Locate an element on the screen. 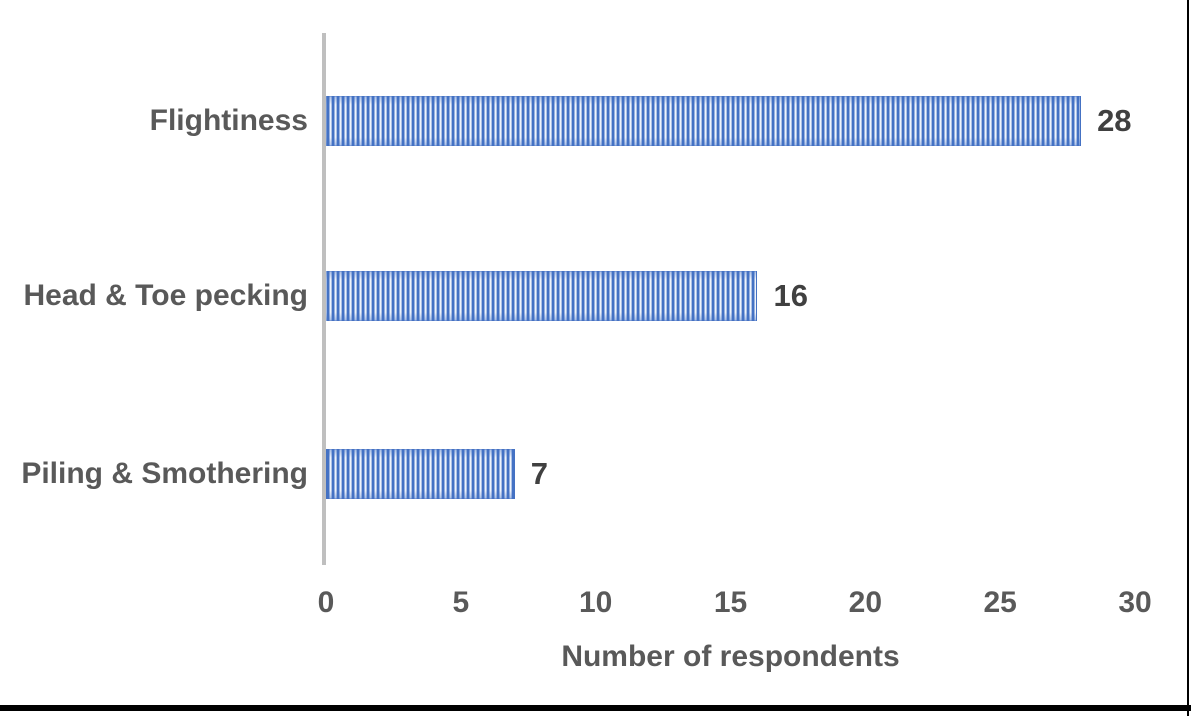 Image resolution: width=1191 pixels, height=716 pixels. x-tick-label: 15 is located at coordinates (730, 602).